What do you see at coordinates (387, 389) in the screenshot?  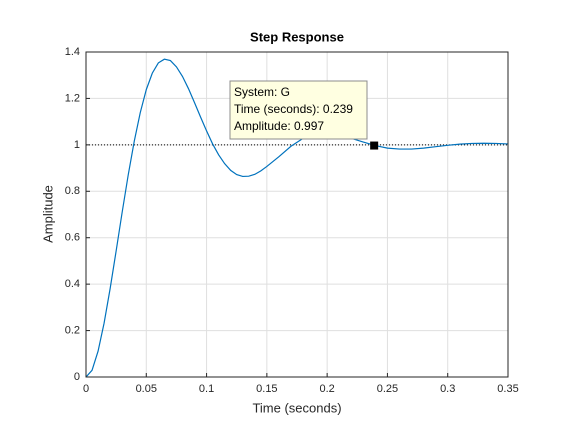 I see `x-tick-label: 0.25` at bounding box center [387, 389].